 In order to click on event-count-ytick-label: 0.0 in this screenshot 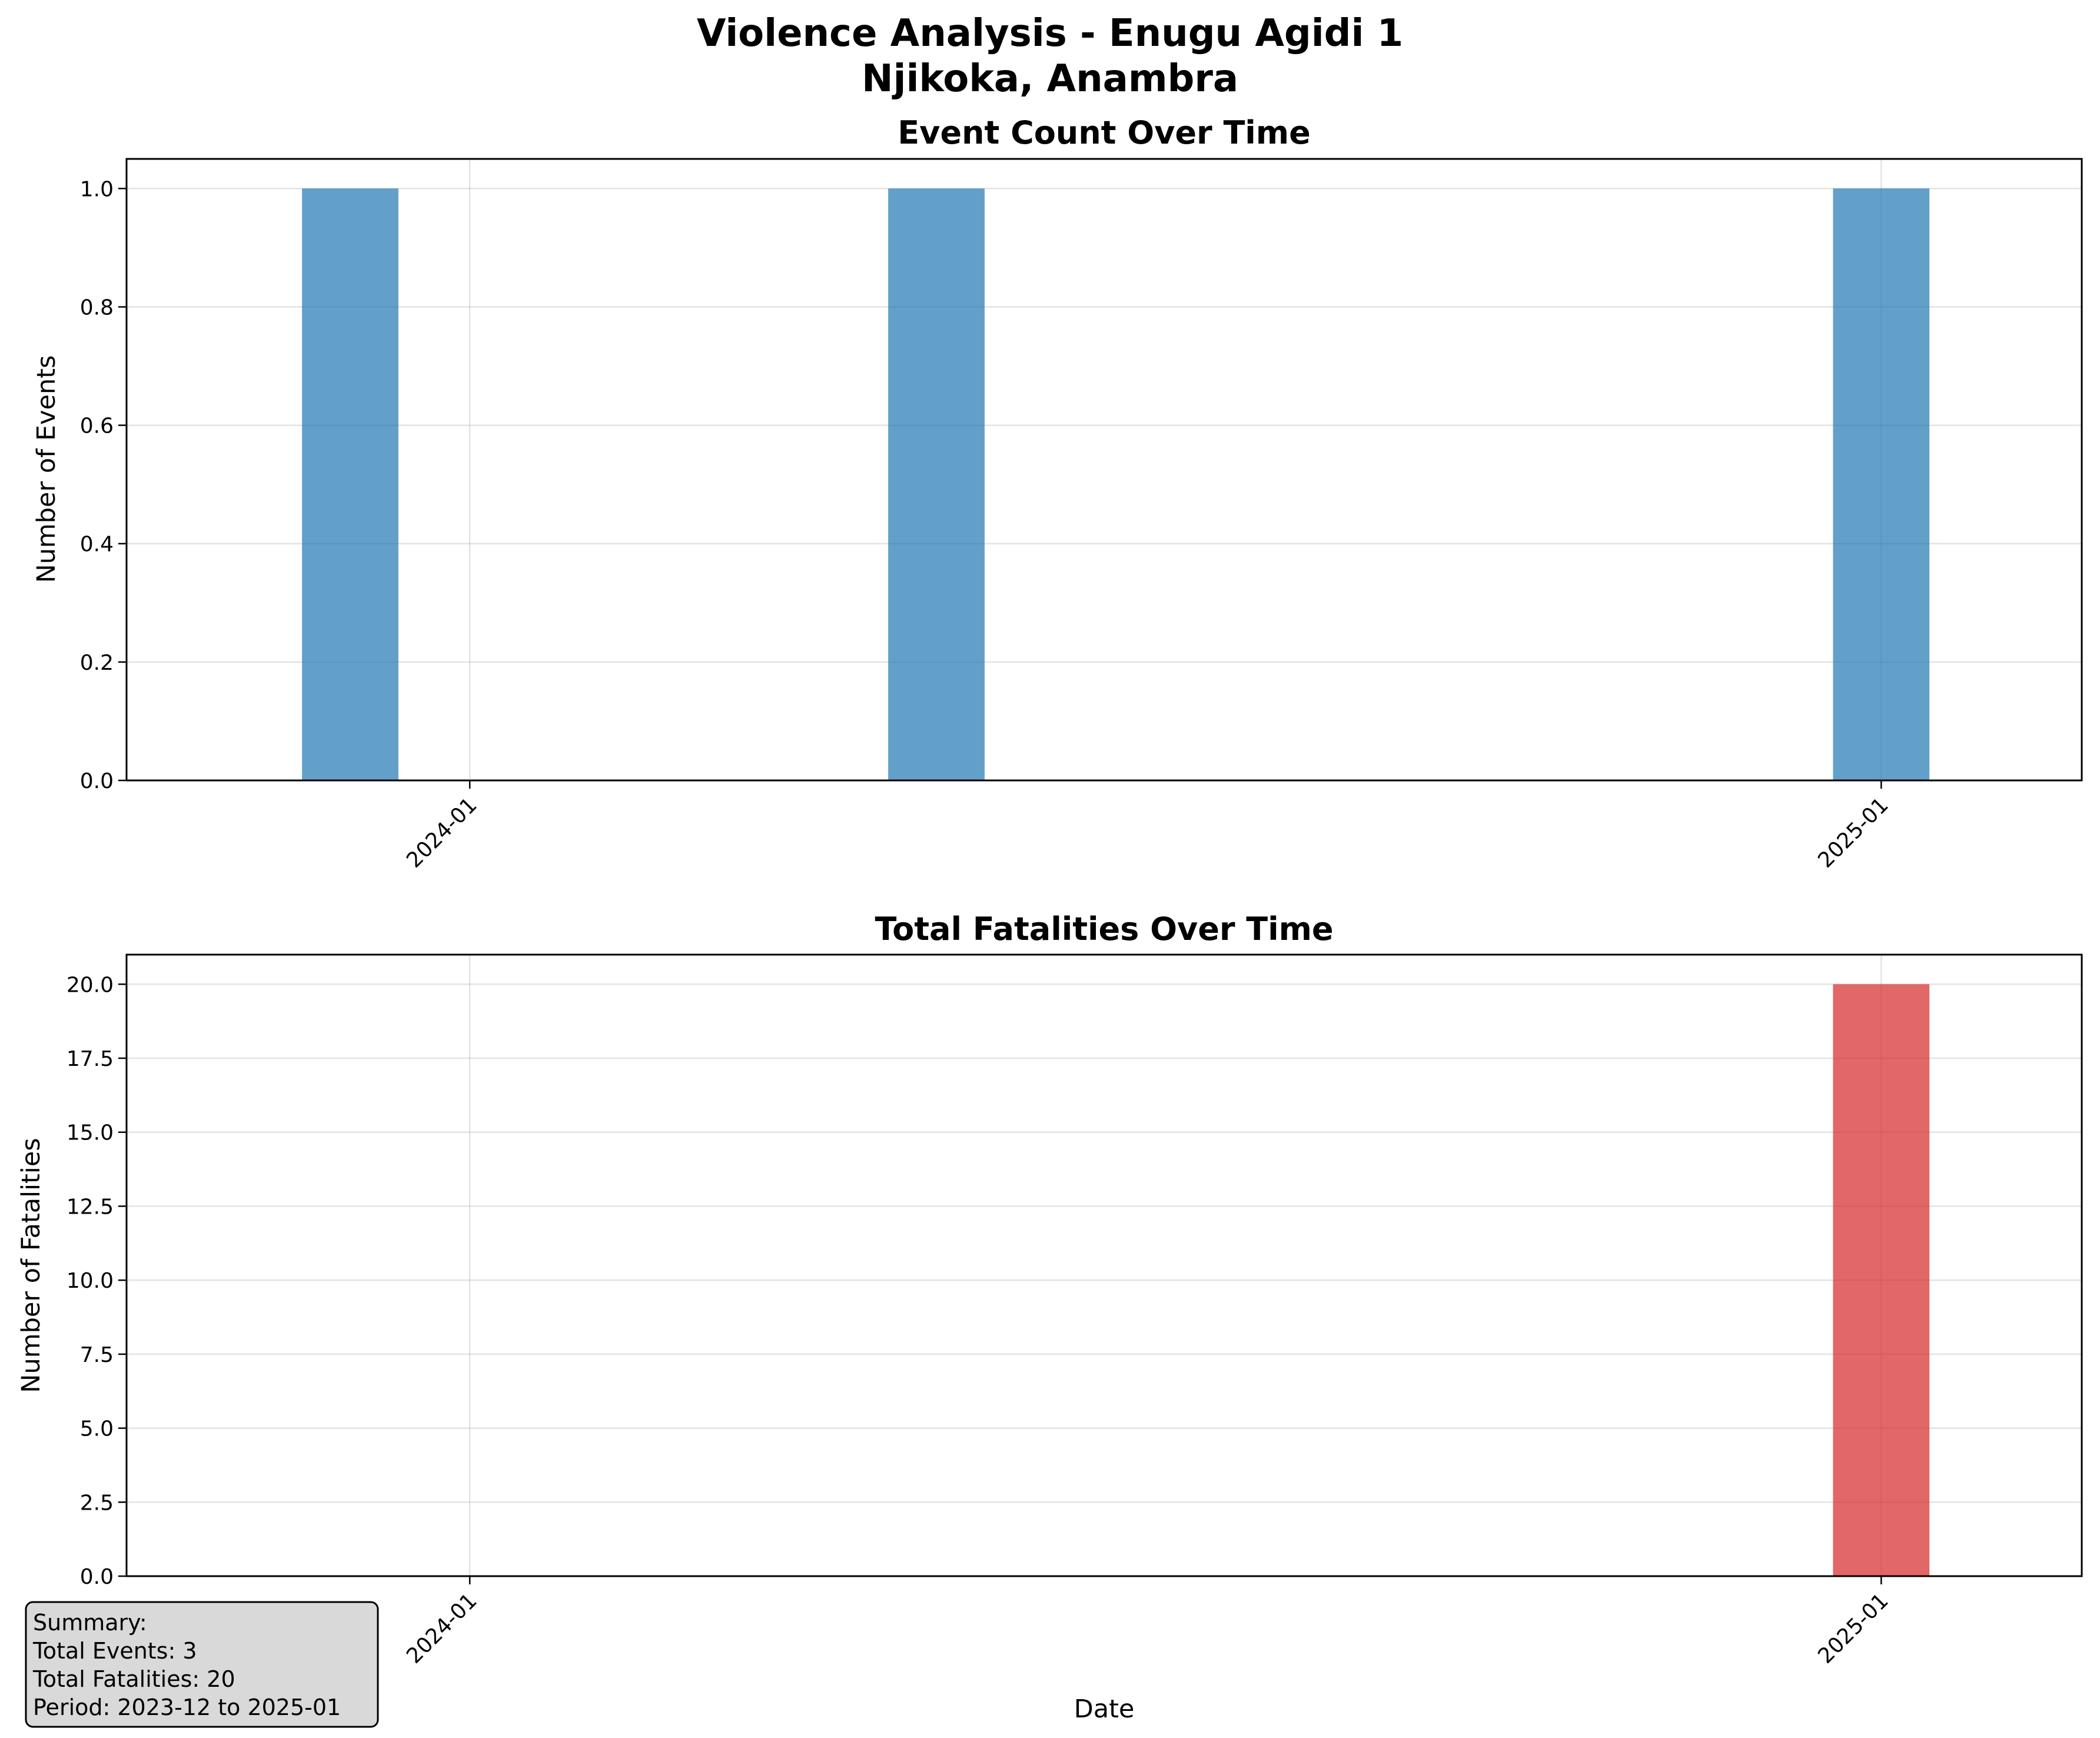, I will do `click(97, 781)`.